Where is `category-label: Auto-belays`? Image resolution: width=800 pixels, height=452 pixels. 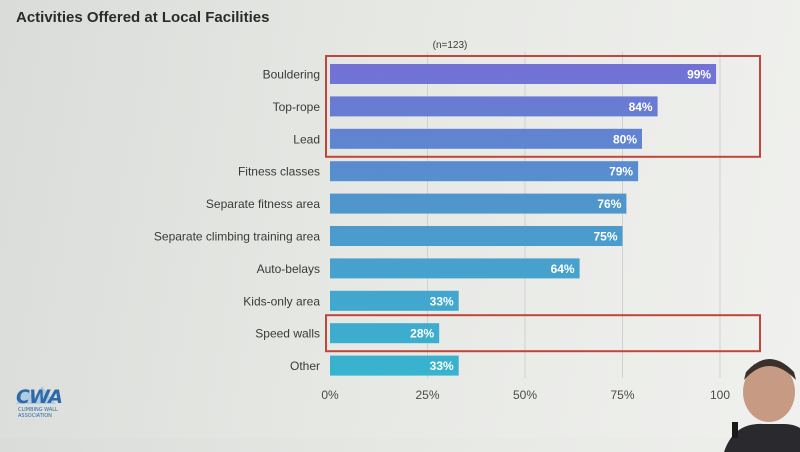
category-label: Auto-belays is located at coordinates (288, 269).